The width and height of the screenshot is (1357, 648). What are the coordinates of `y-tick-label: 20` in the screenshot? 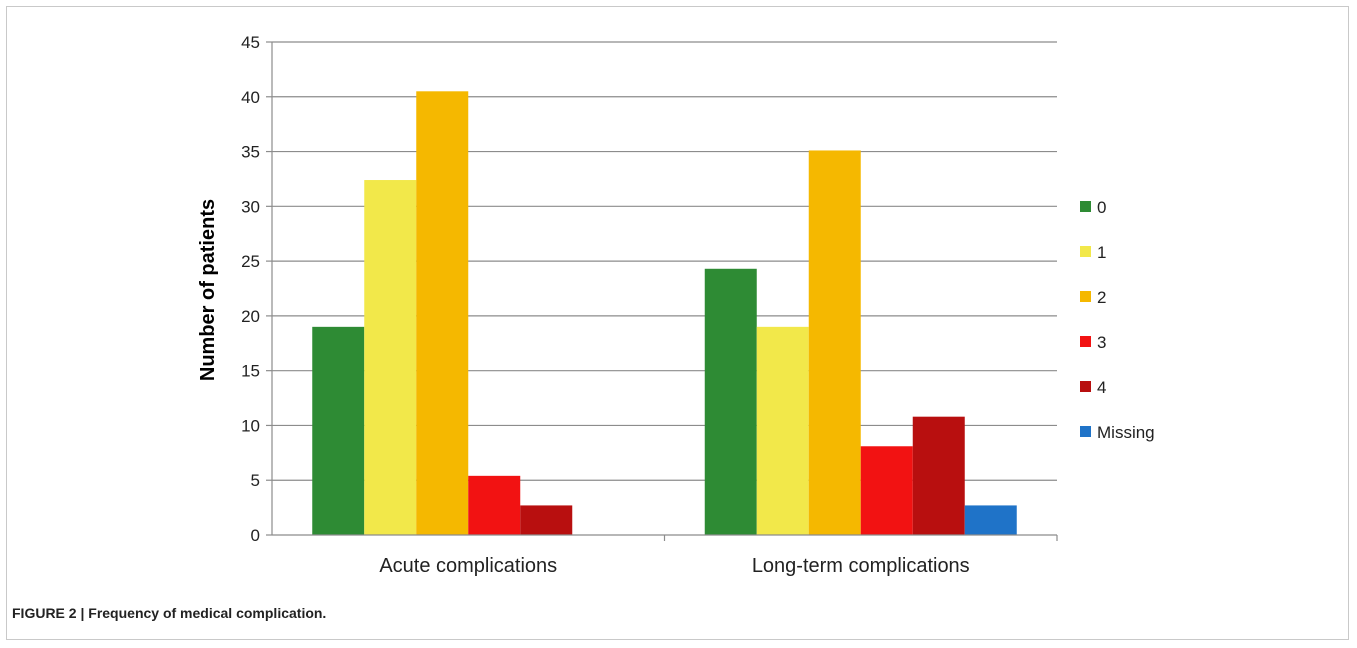 It's located at (250, 316).